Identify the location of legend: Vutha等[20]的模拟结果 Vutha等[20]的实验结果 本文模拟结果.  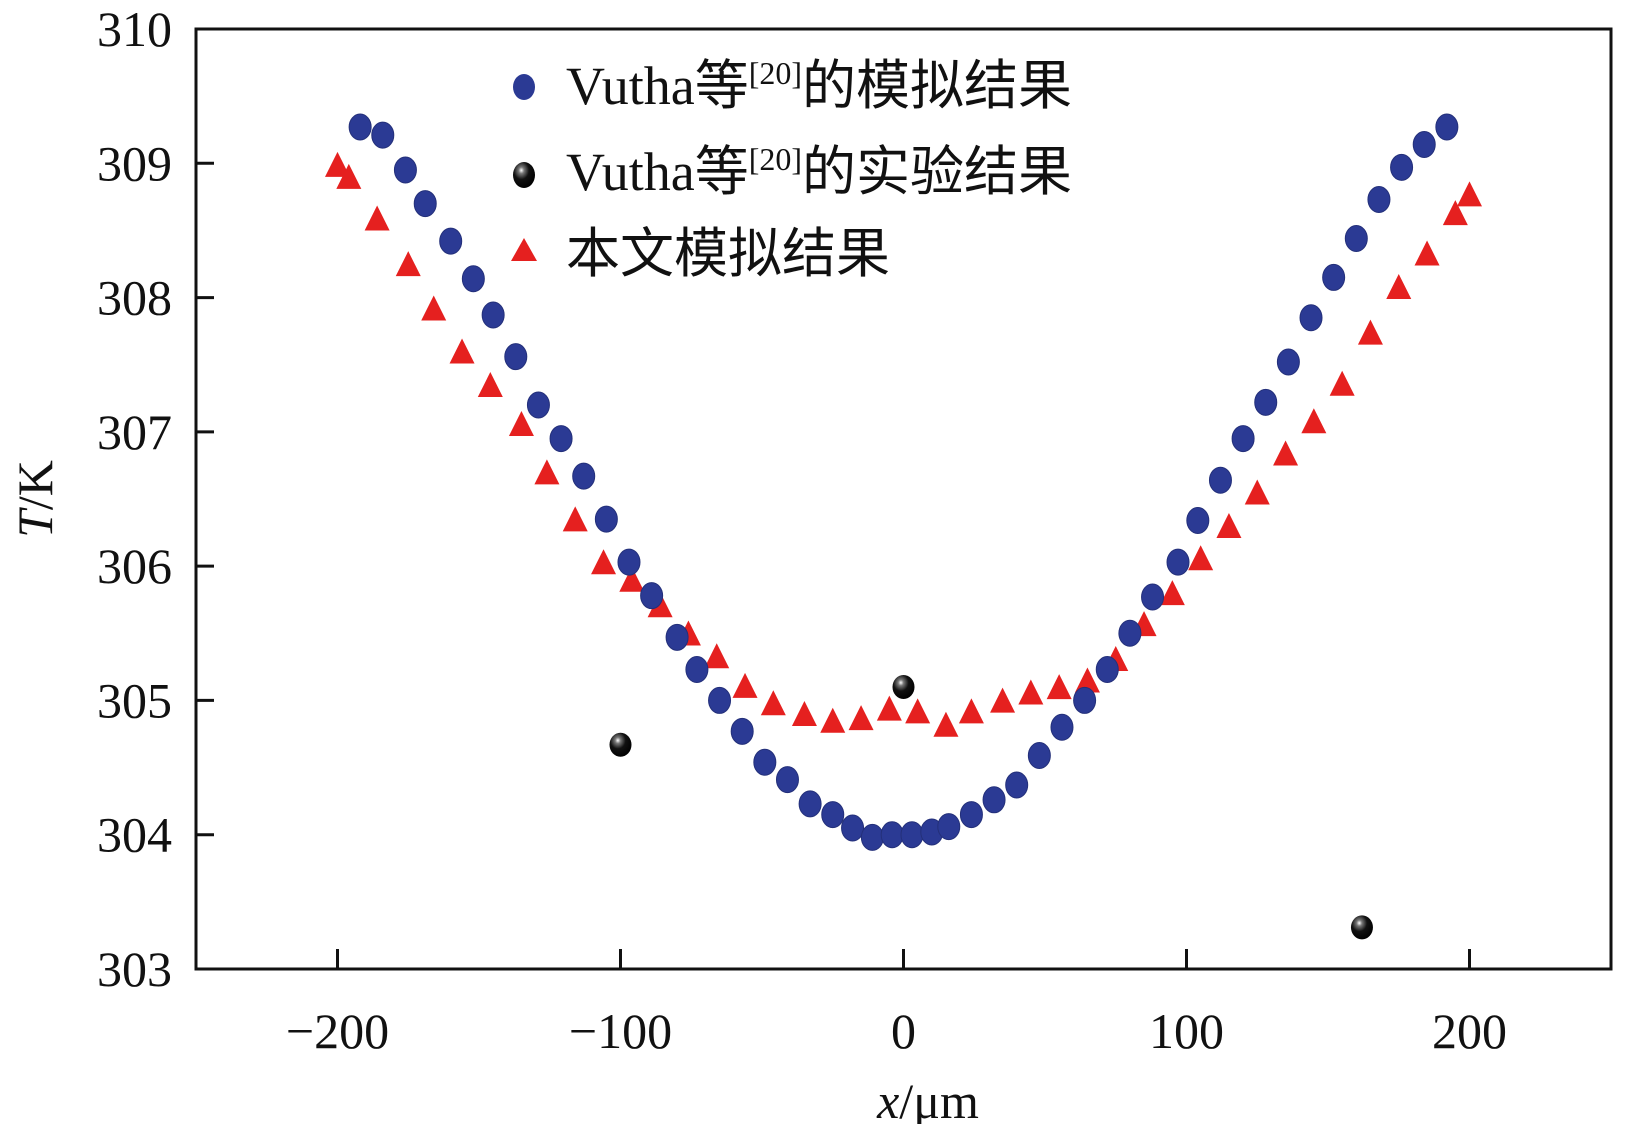
(791, 169).